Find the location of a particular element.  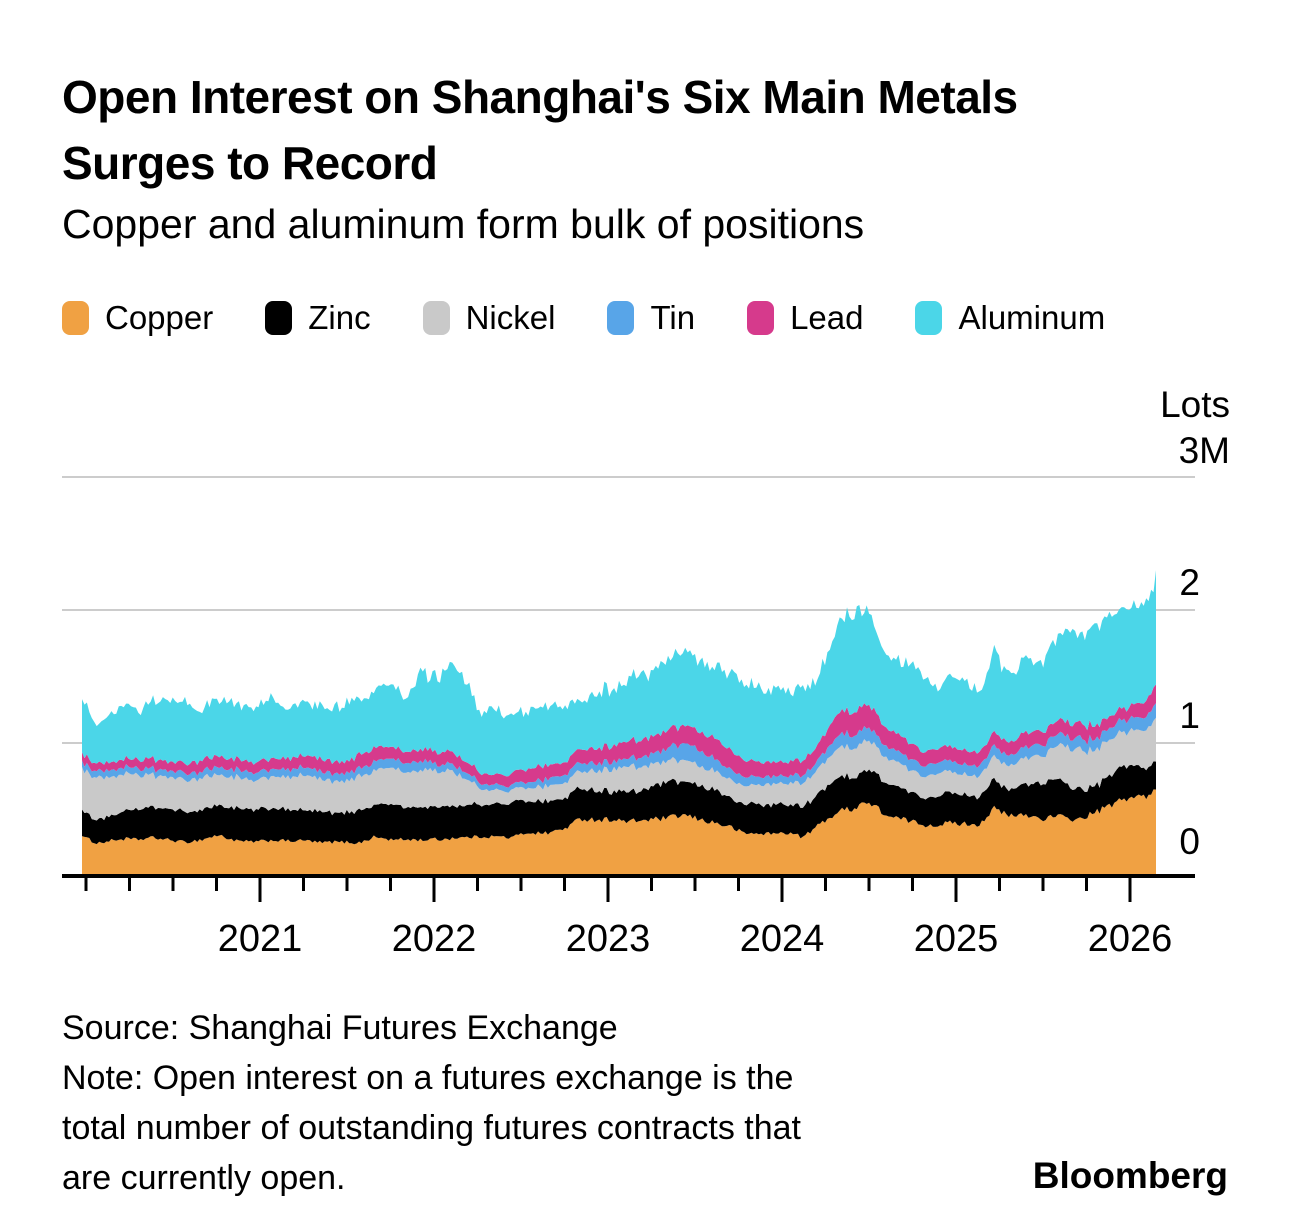

legend-label: Nickel is located at coordinates (510, 317).